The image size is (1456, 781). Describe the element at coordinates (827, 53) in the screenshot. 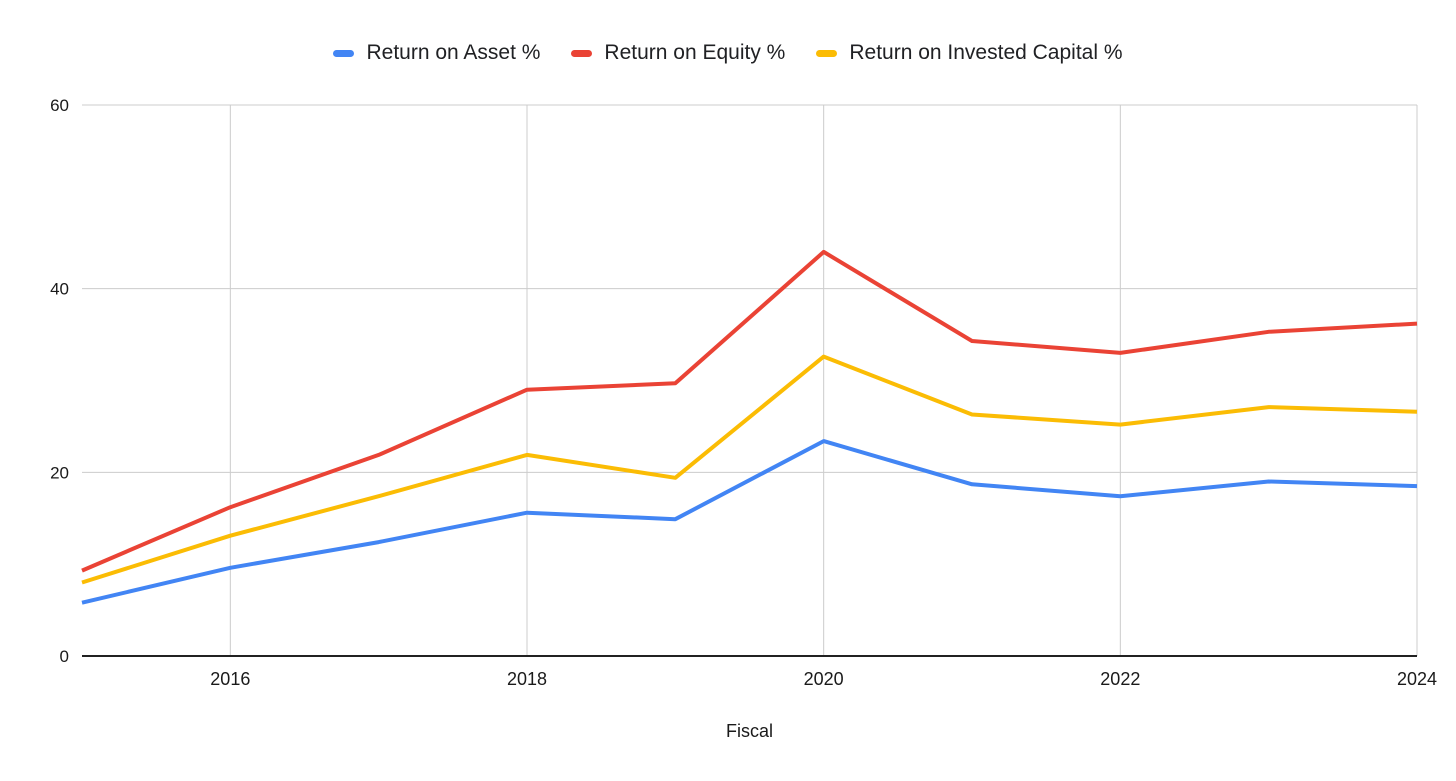

I see `legend-swatch-yellow` at that location.